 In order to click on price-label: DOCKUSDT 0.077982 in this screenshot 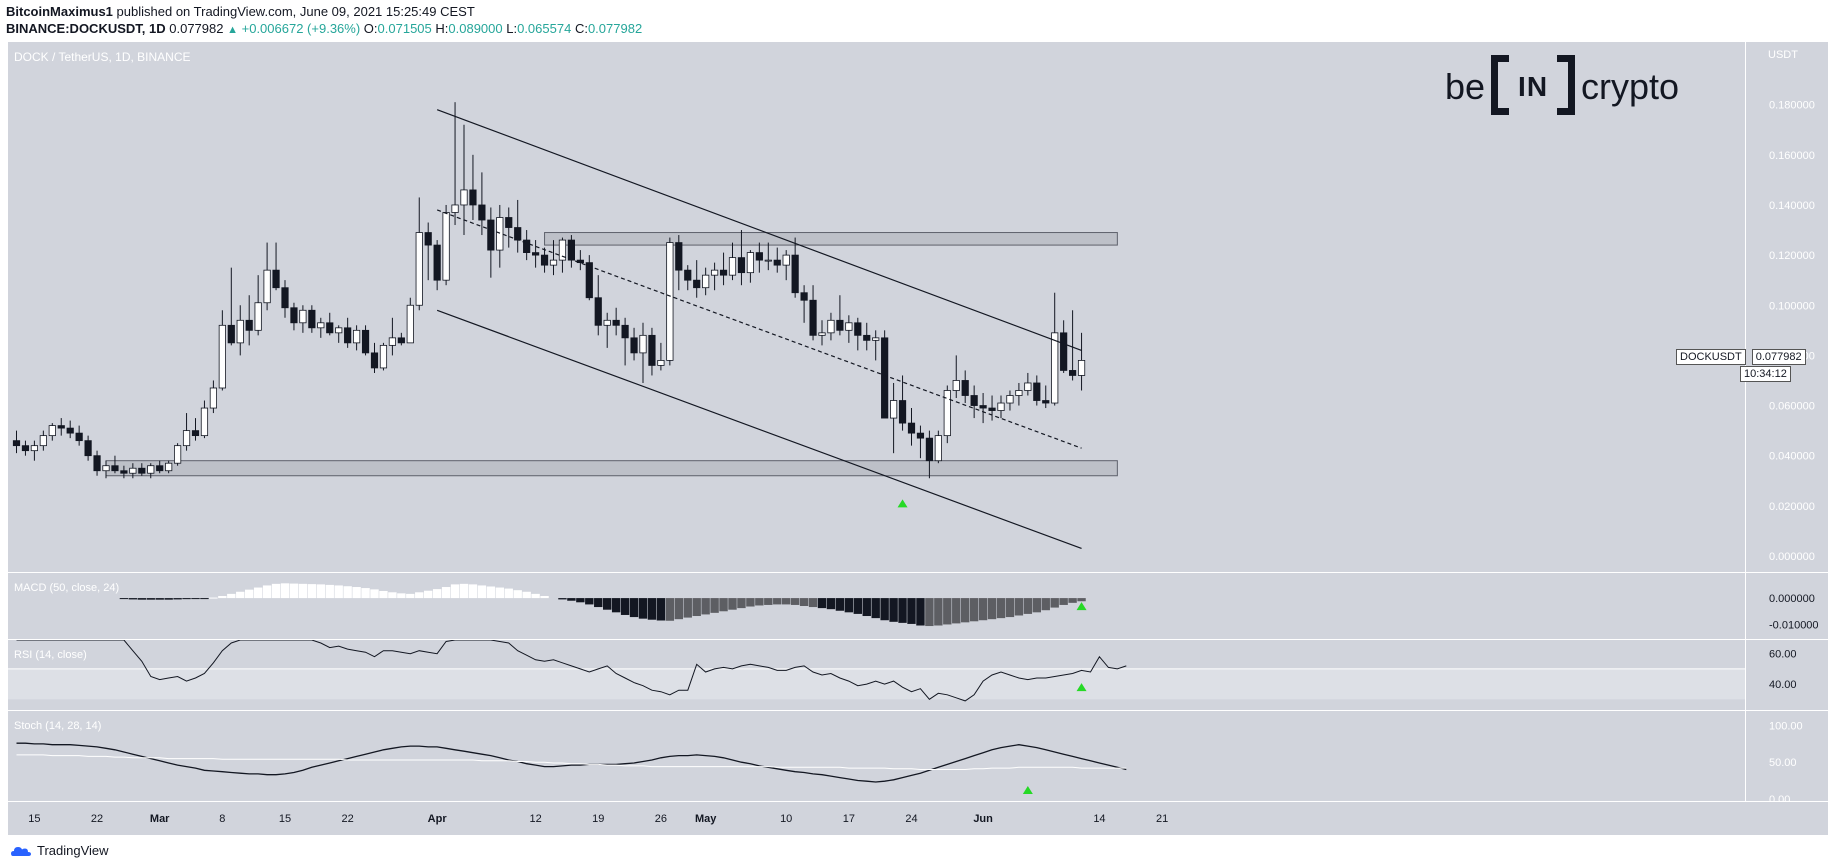, I will do `click(1741, 357)`.